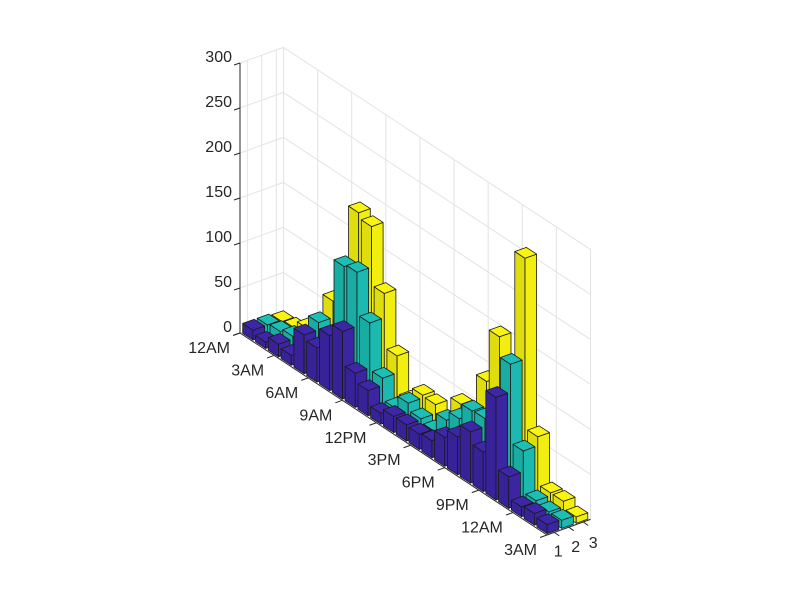 The height and width of the screenshot is (605, 800). I want to click on z-tick-label: 50, so click(223, 282).